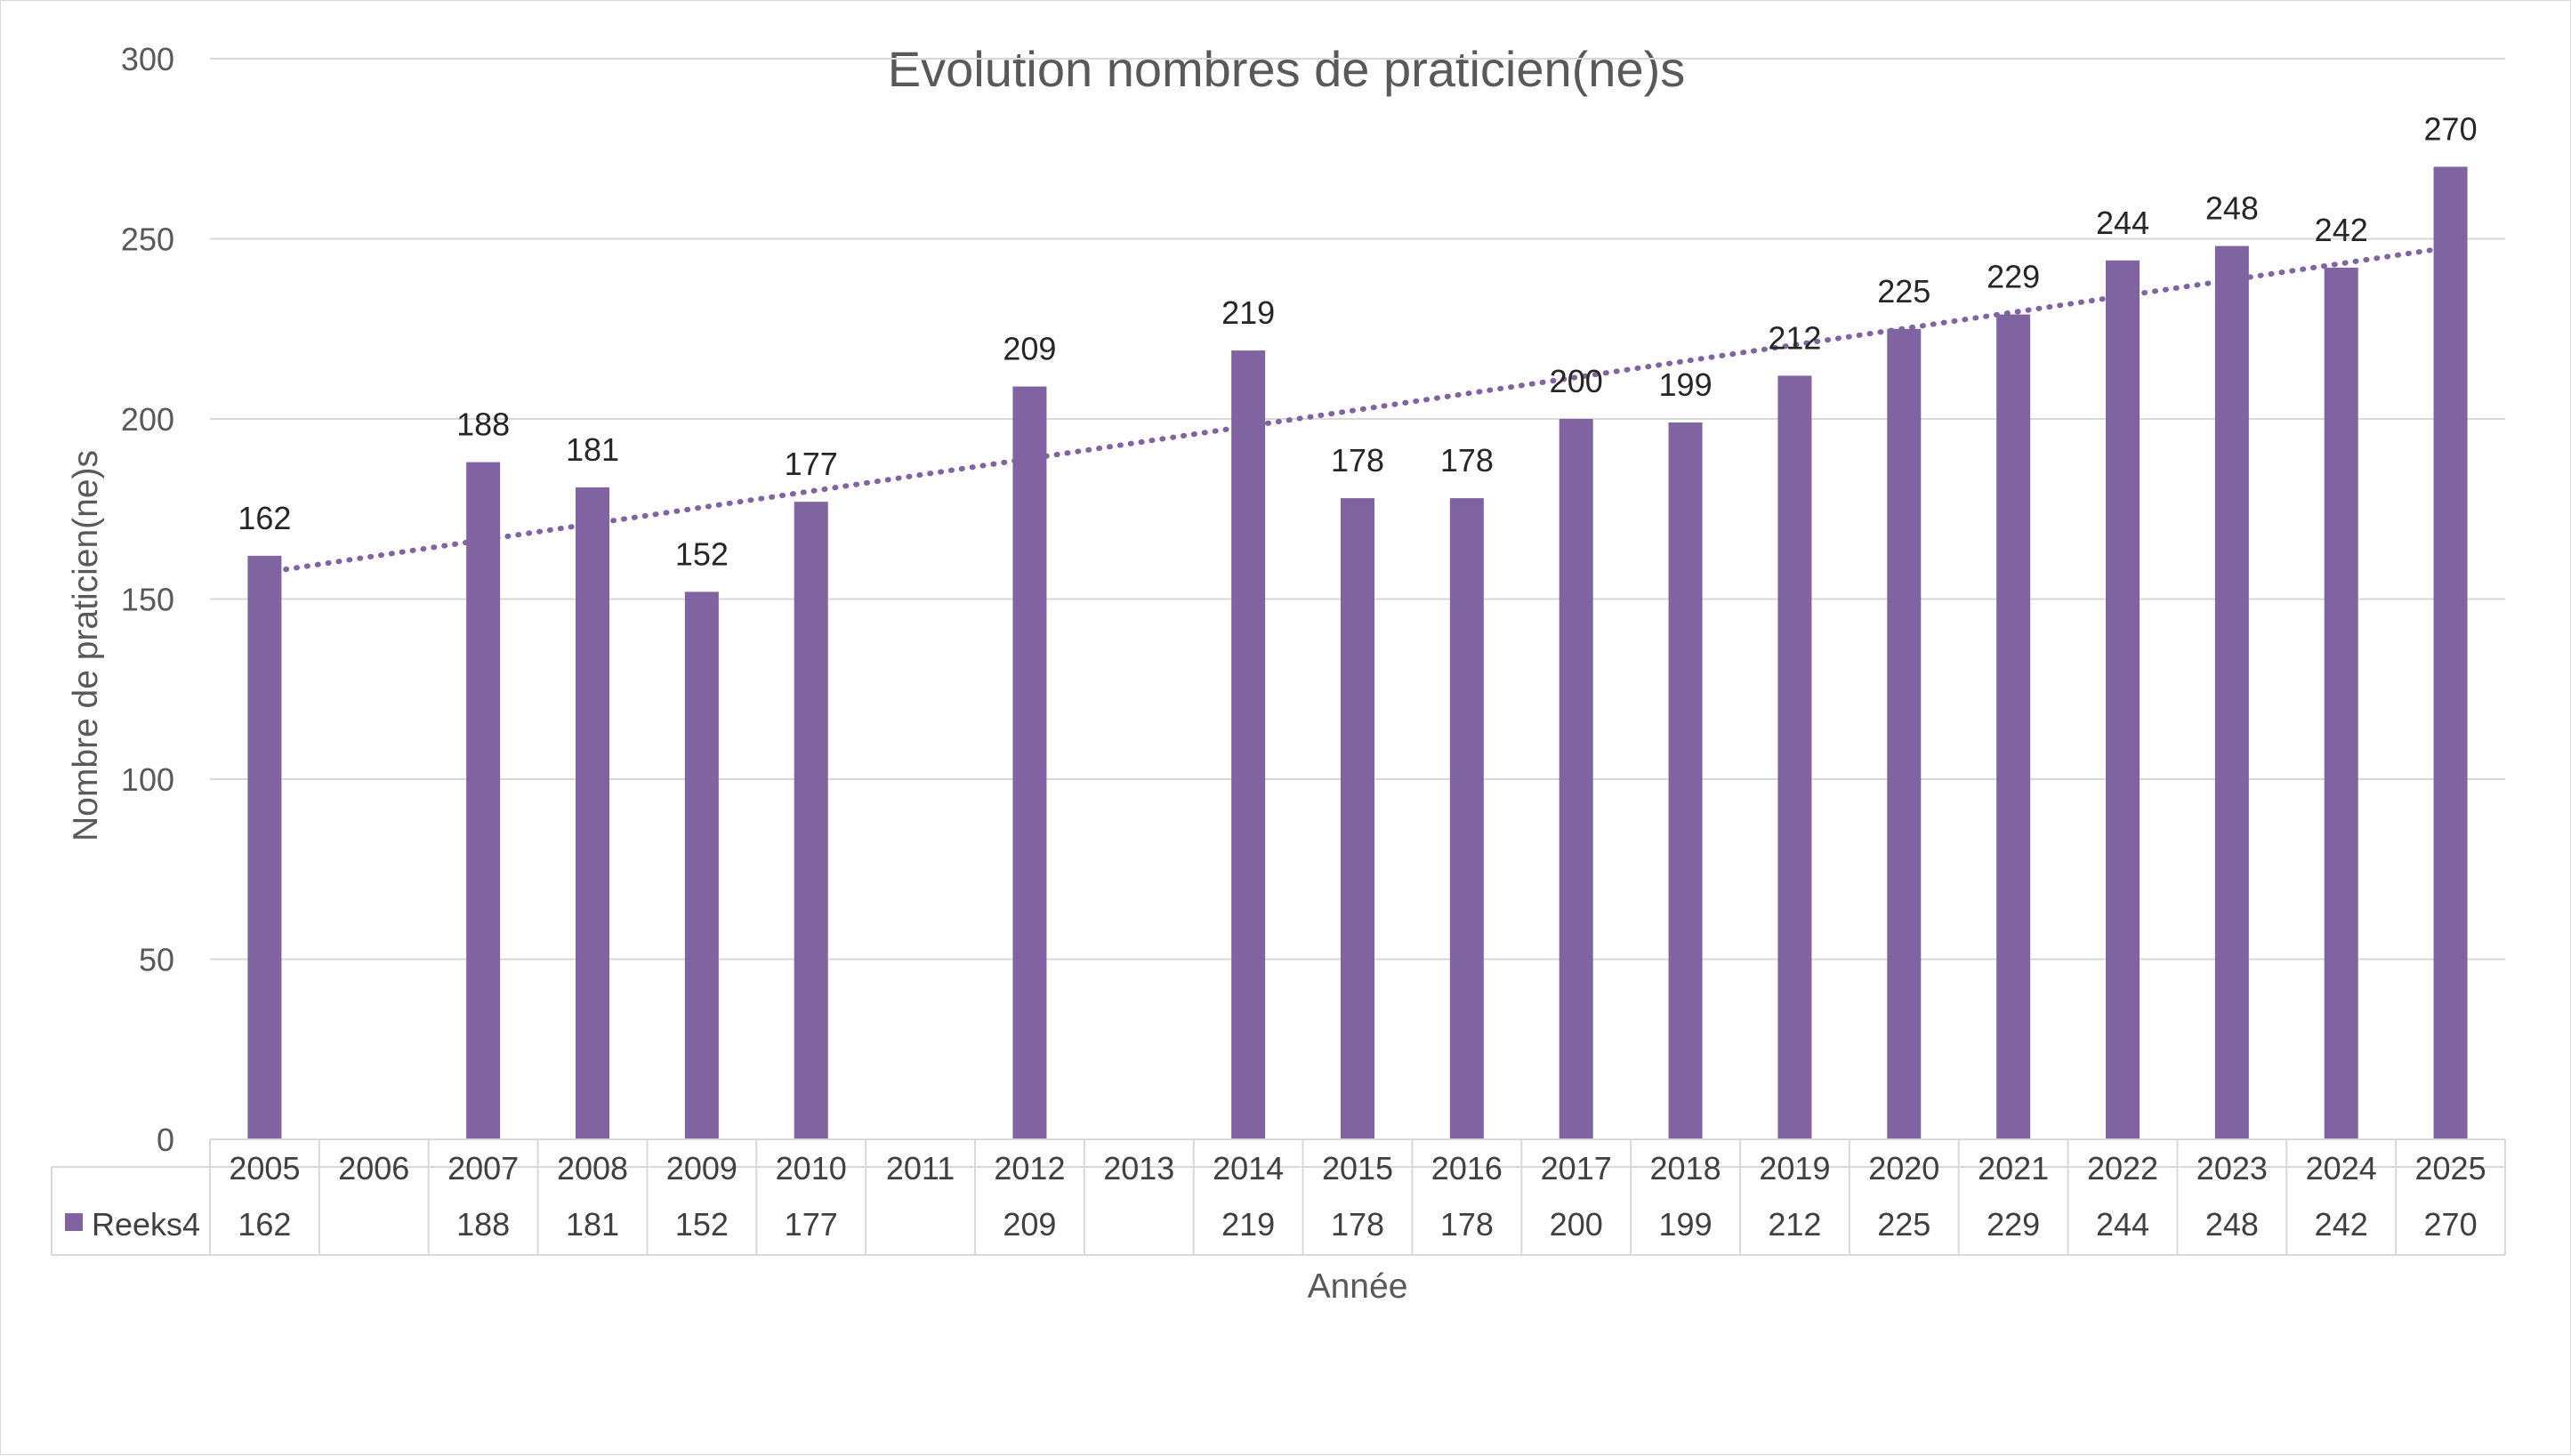  I want to click on x-tick-label: 2013, so click(1138, 1168).